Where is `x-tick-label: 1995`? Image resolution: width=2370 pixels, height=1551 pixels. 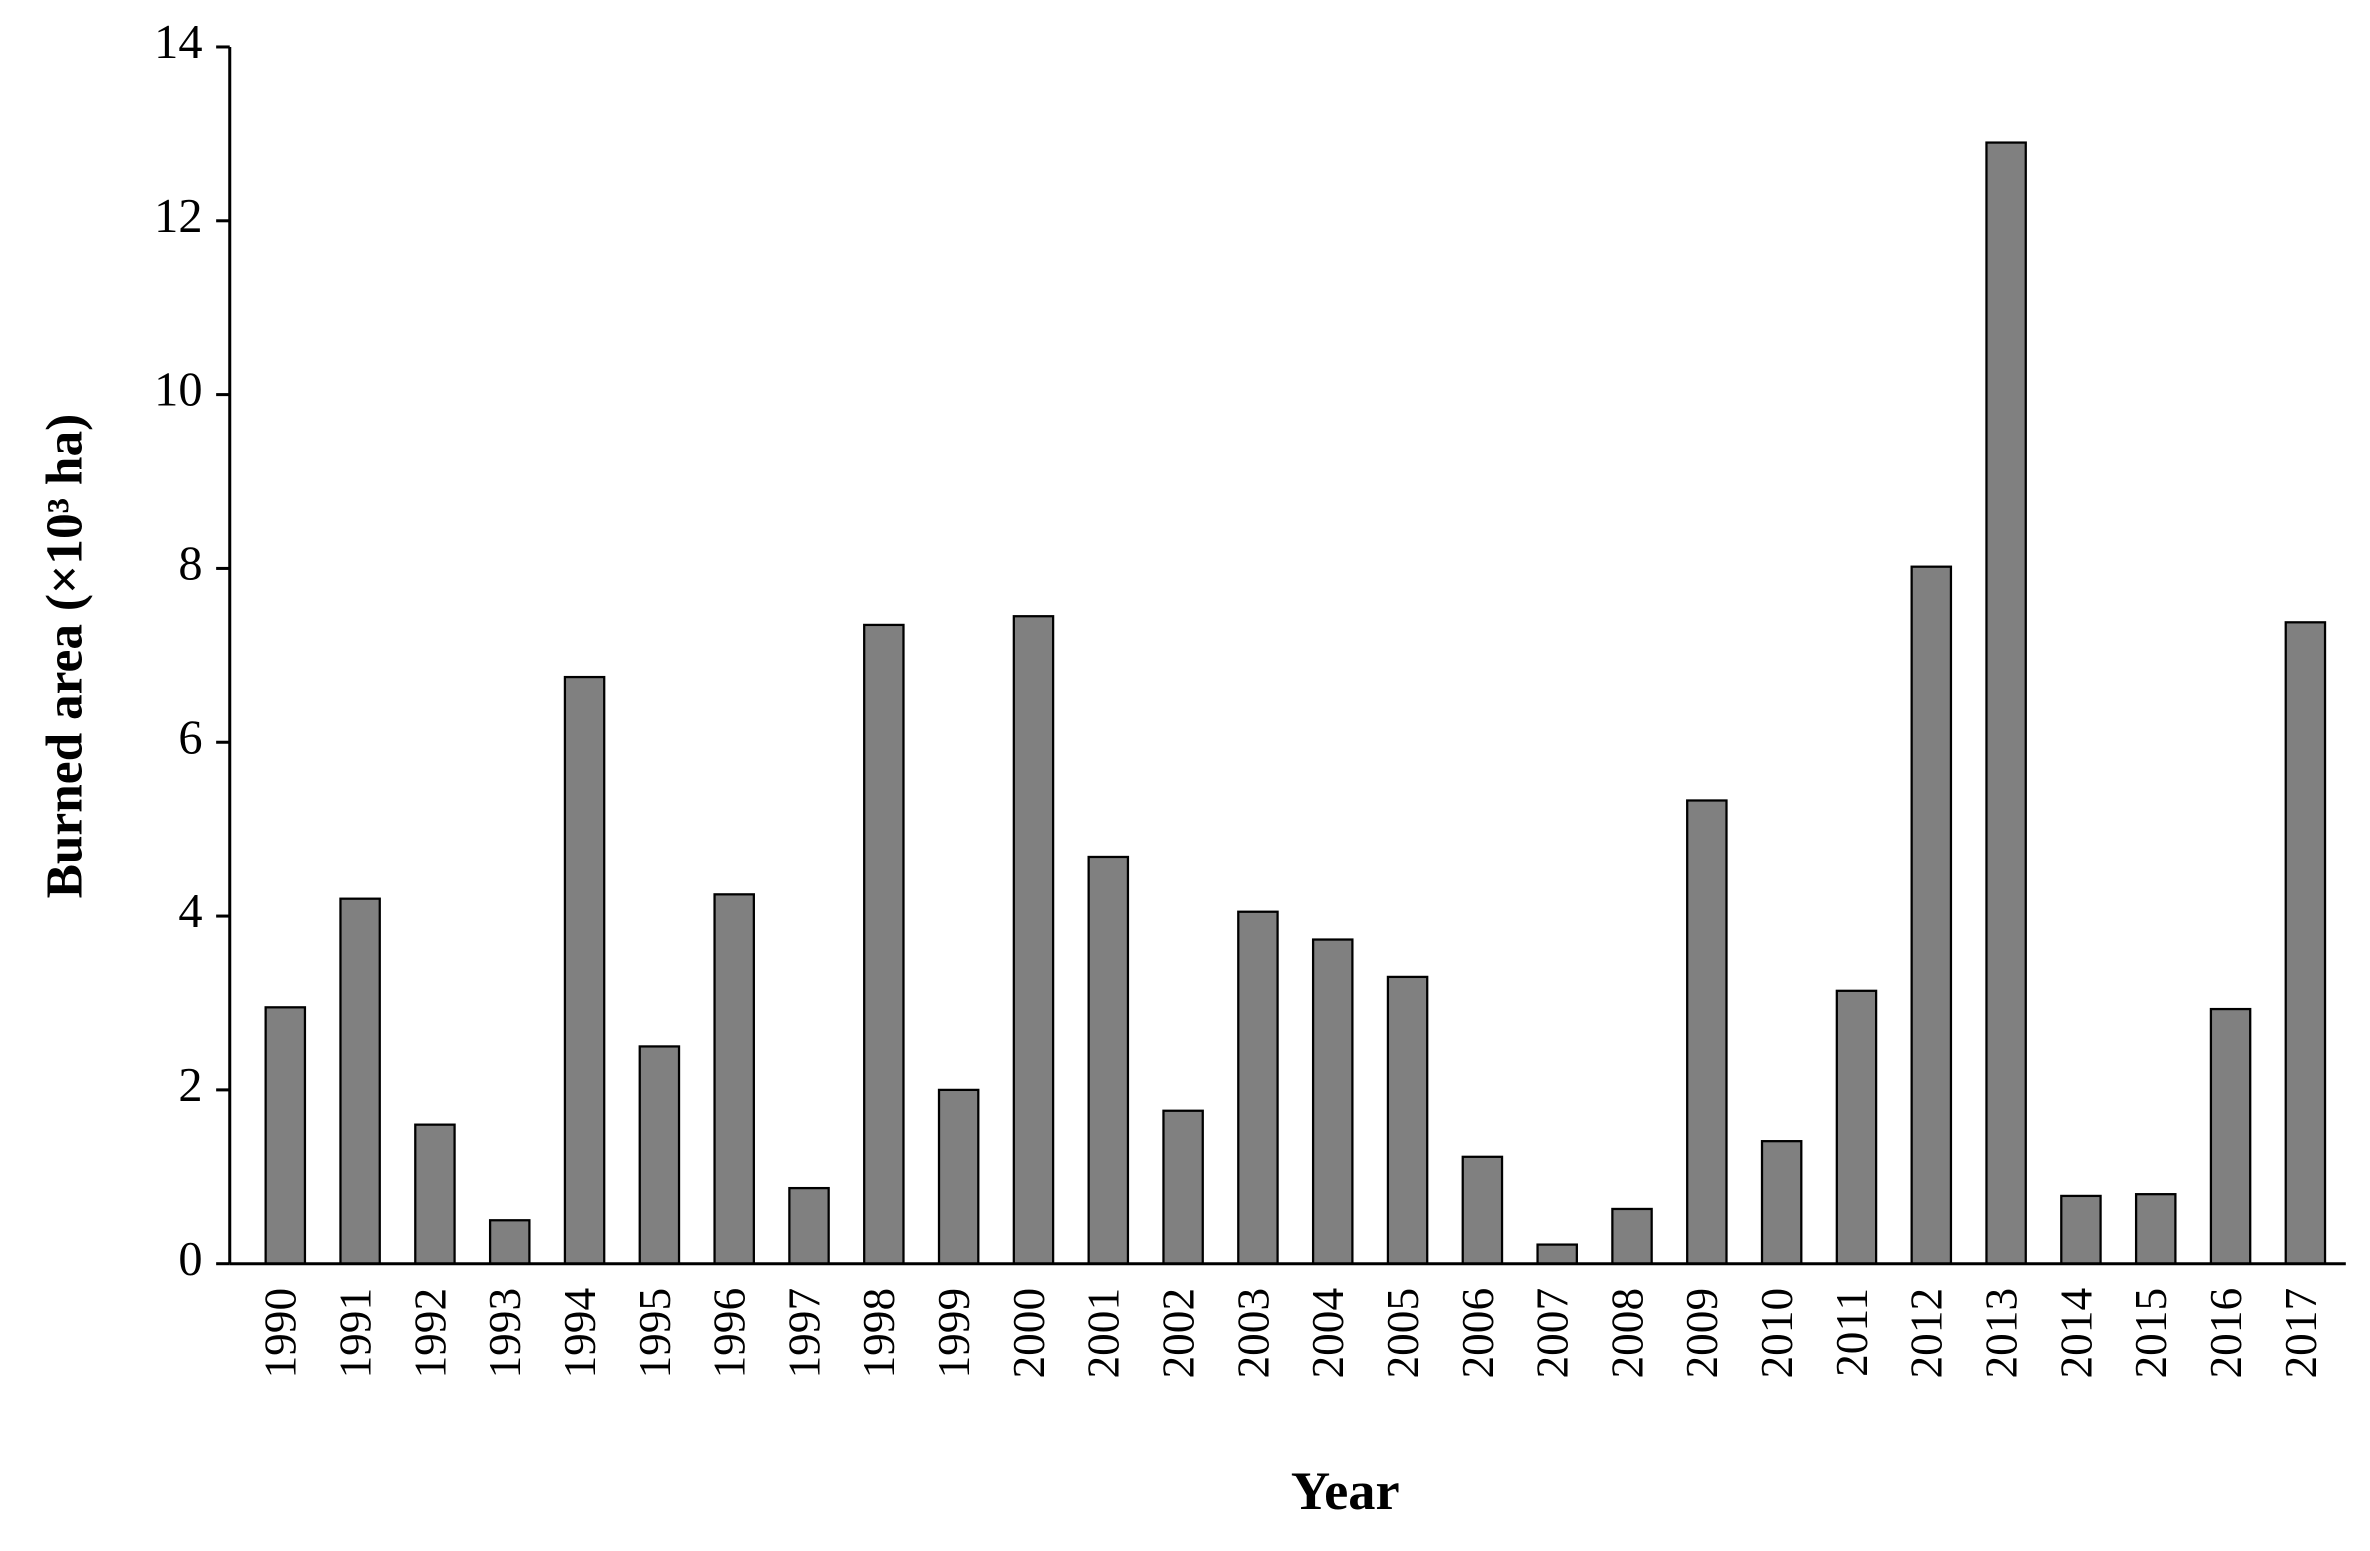 x-tick-label: 1995 is located at coordinates (655, 1333).